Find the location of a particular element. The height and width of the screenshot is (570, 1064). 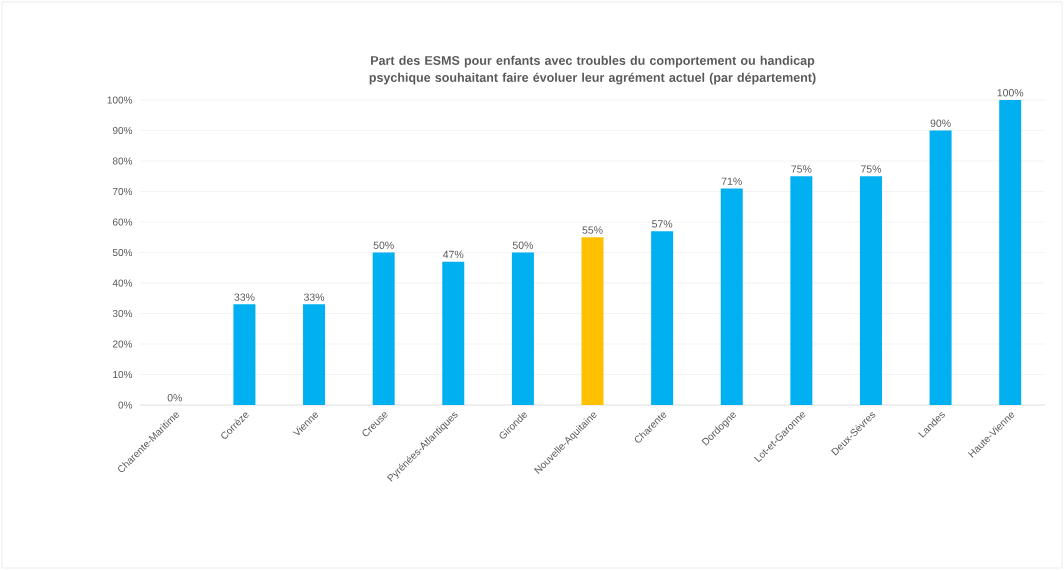

y-tick-label: 100% is located at coordinates (120, 100).